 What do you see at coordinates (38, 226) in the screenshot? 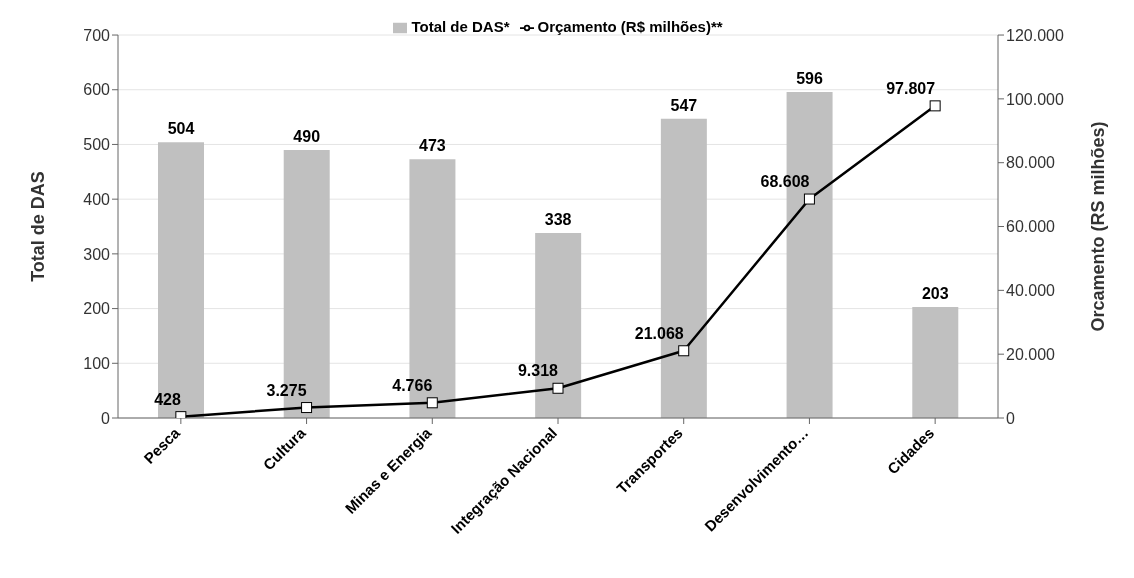
I see `y-axis-title: Total de DAS` at bounding box center [38, 226].